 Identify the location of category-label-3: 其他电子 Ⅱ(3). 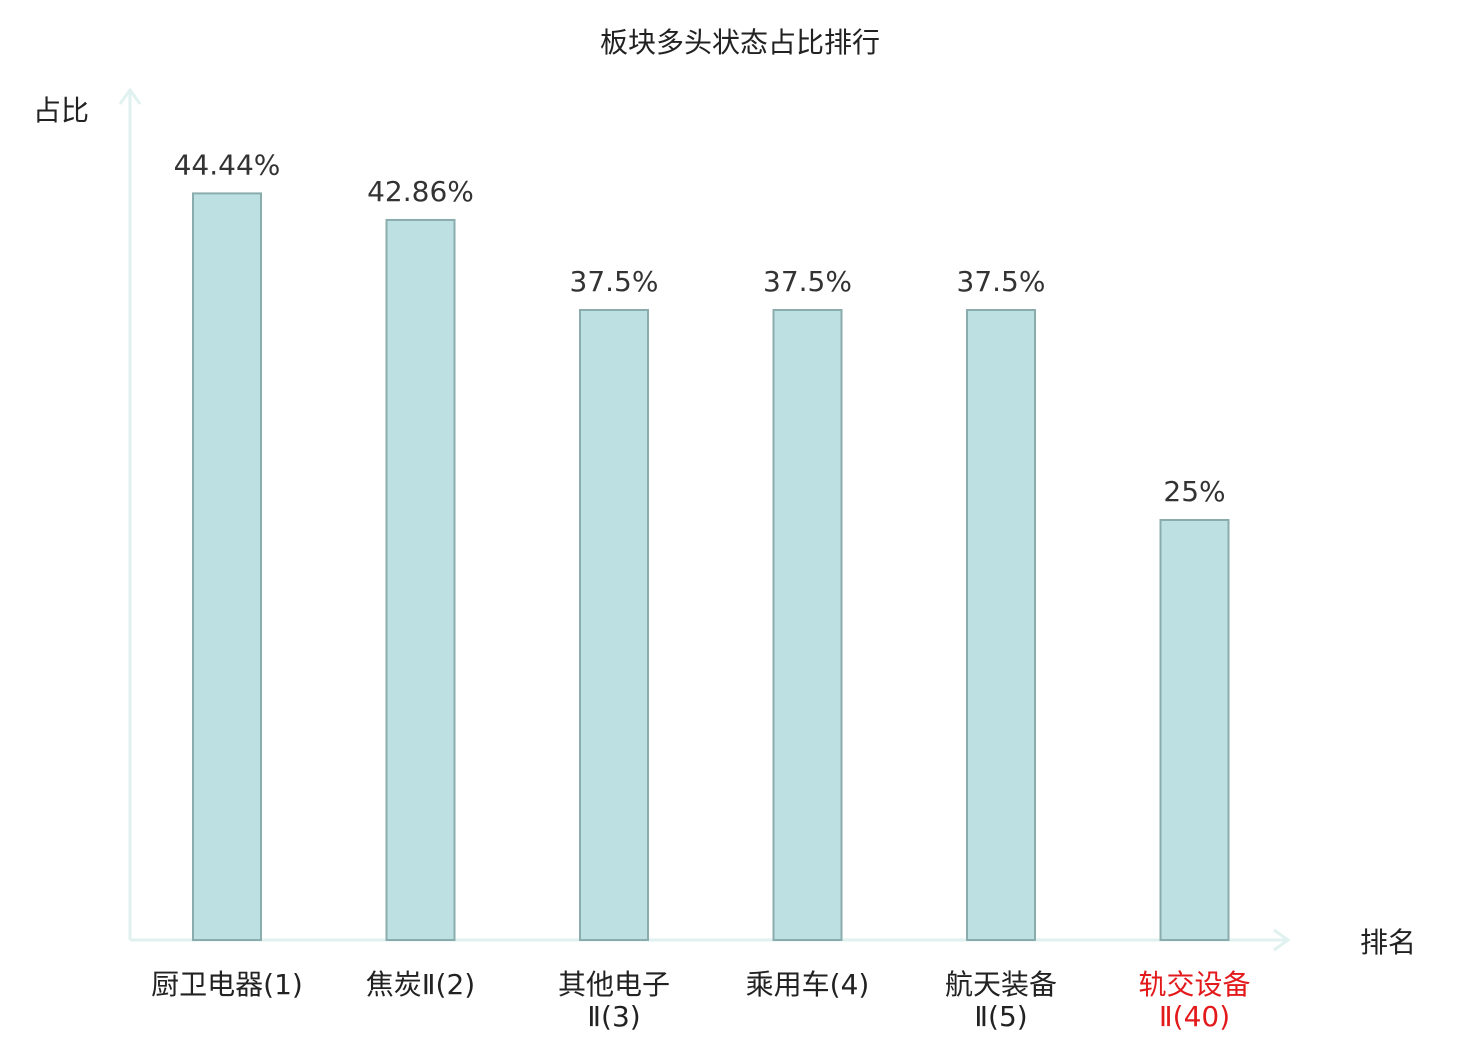
(614, 1000).